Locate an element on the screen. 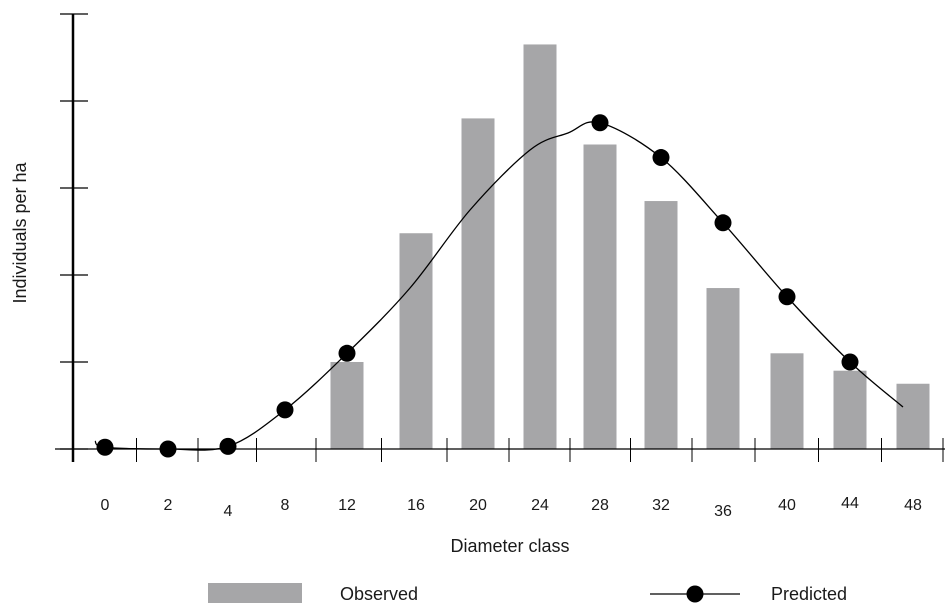  x-tick-label: 0 is located at coordinates (105, 505).